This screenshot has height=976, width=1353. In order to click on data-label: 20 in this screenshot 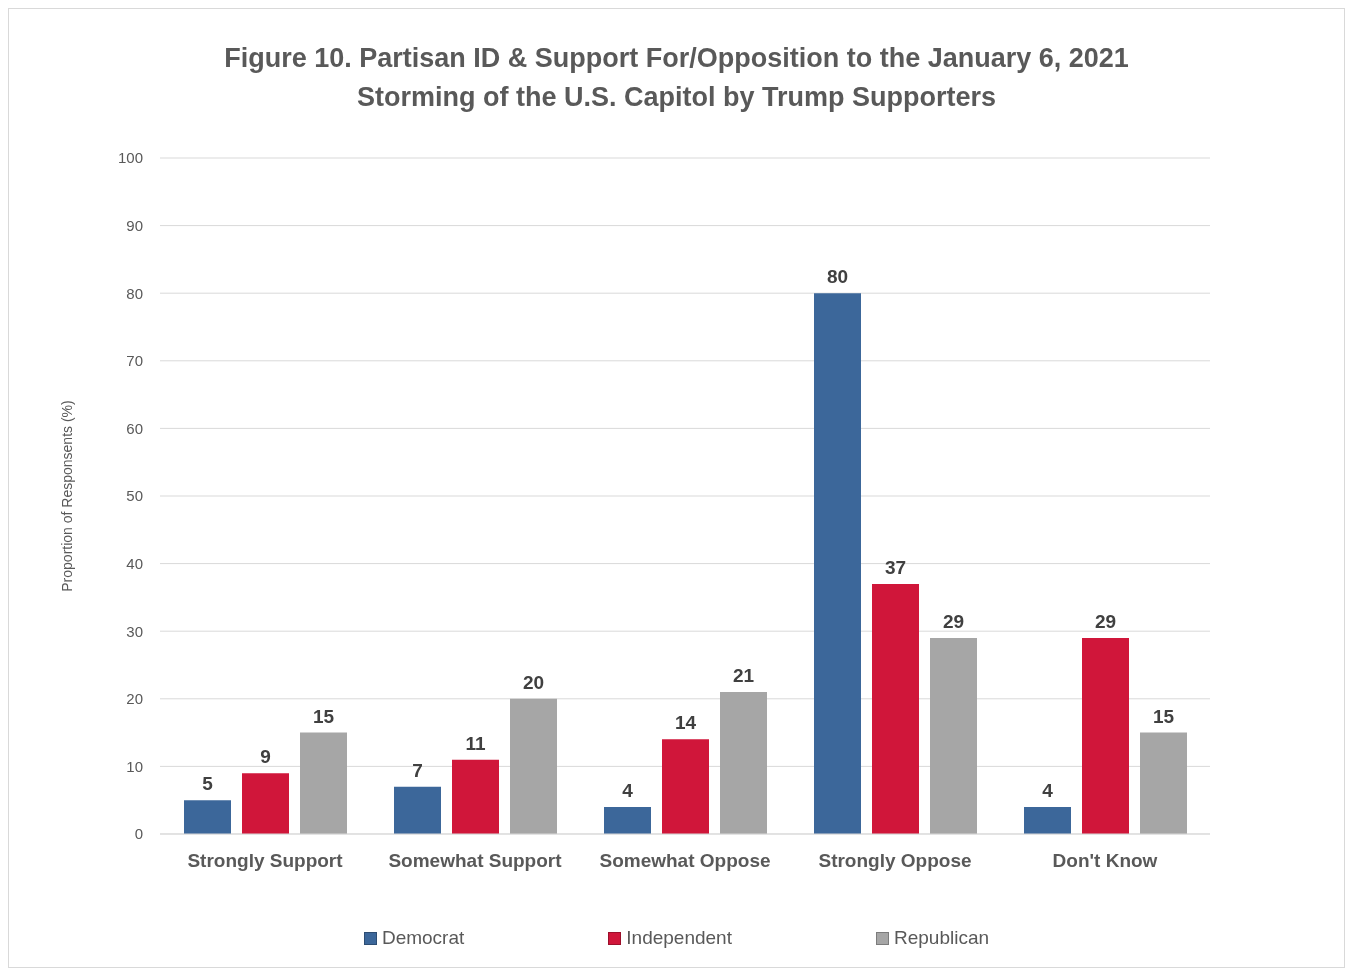, I will do `click(533, 682)`.